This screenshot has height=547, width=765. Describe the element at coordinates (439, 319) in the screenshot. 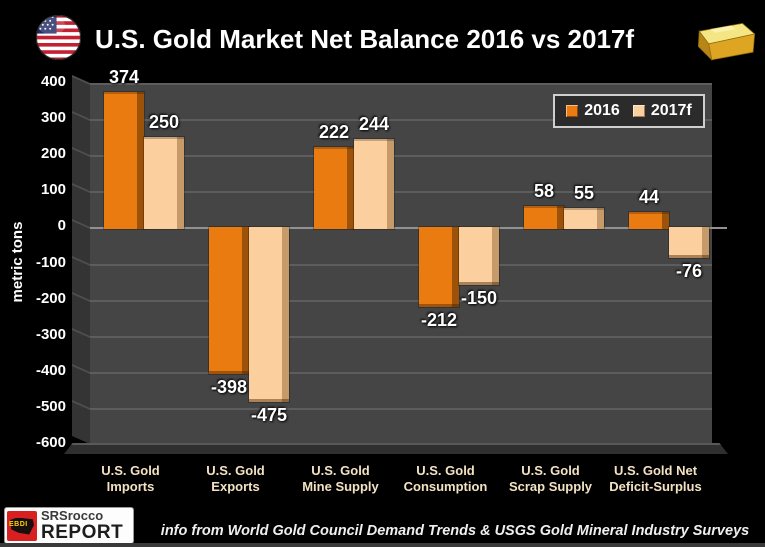

I see `bar-value-label: -212` at that location.